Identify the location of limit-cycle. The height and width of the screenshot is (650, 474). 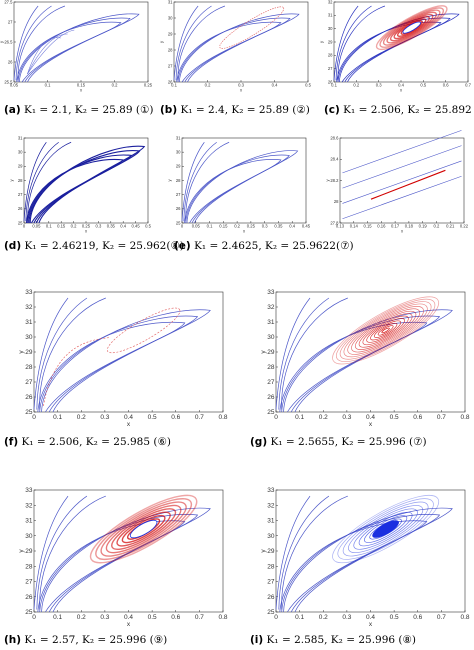
(143, 330).